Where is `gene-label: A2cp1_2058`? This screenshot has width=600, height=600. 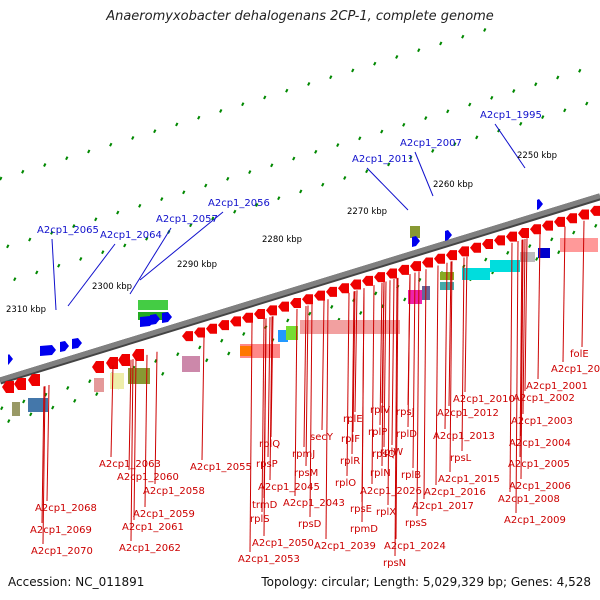 gene-label: A2cp1_2058 is located at coordinates (174, 491).